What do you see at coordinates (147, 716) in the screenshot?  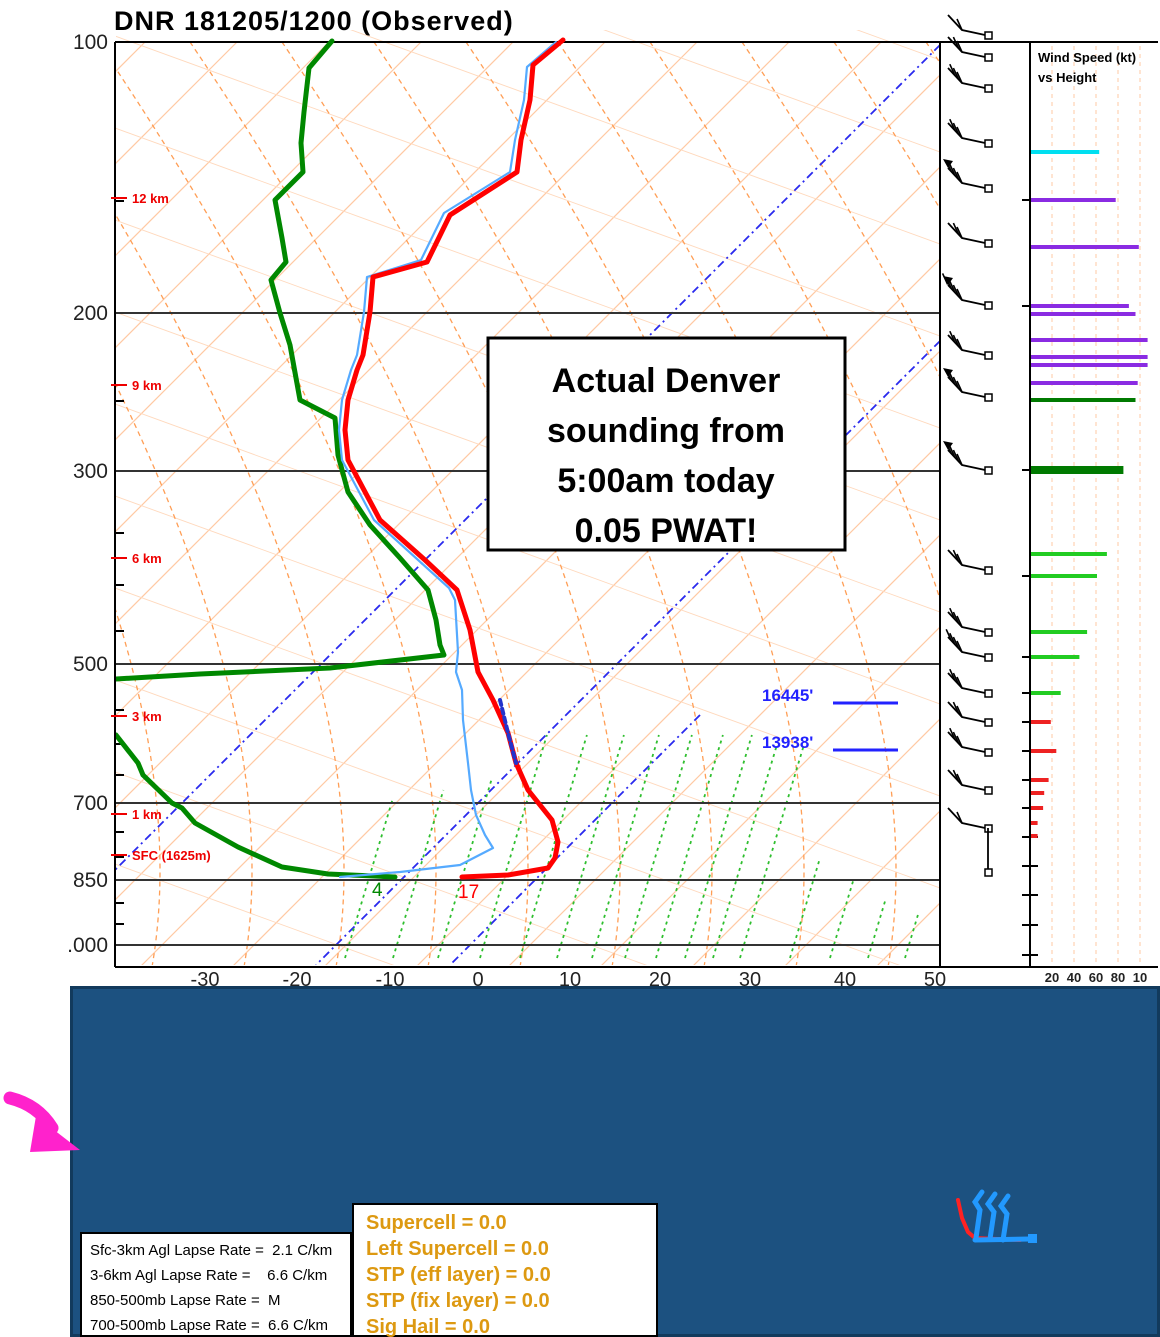 I see `height-axis-label: 3 km` at bounding box center [147, 716].